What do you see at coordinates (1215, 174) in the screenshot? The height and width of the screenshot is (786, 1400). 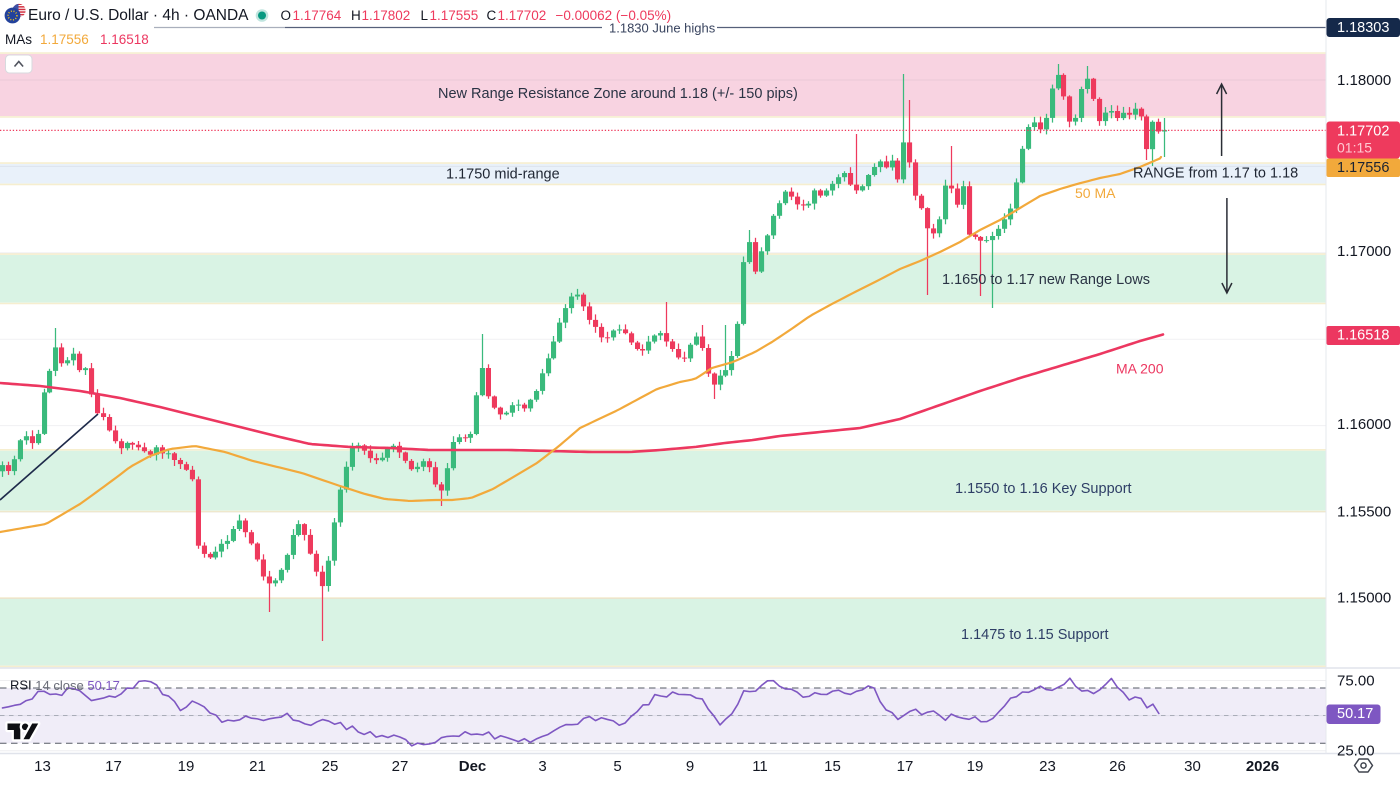 I see `svg-text: RANGE from 1.17 to 1.18` at bounding box center [1215, 174].